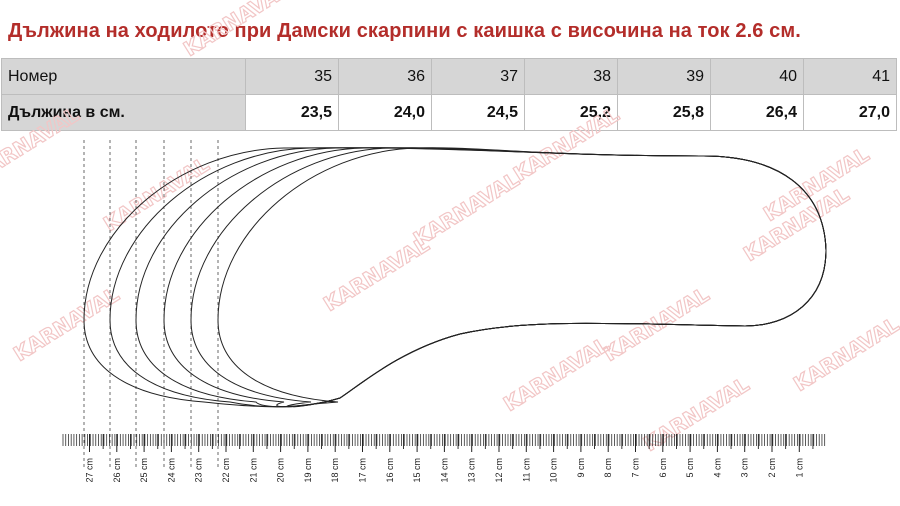 The image size is (900, 506). Describe the element at coordinates (499, 470) in the screenshot. I see `ruler-label: 12 cm` at that location.